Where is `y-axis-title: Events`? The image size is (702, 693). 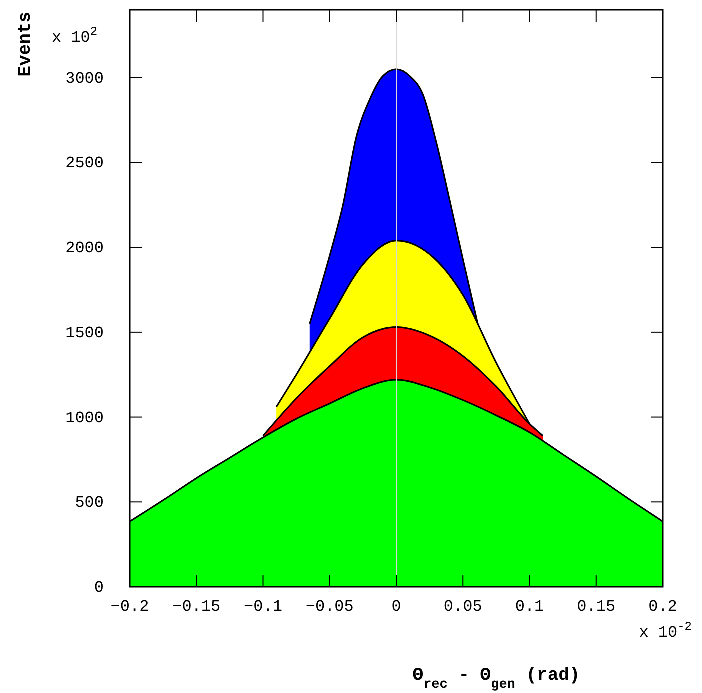 y-axis-title: Events is located at coordinates (26, 44).